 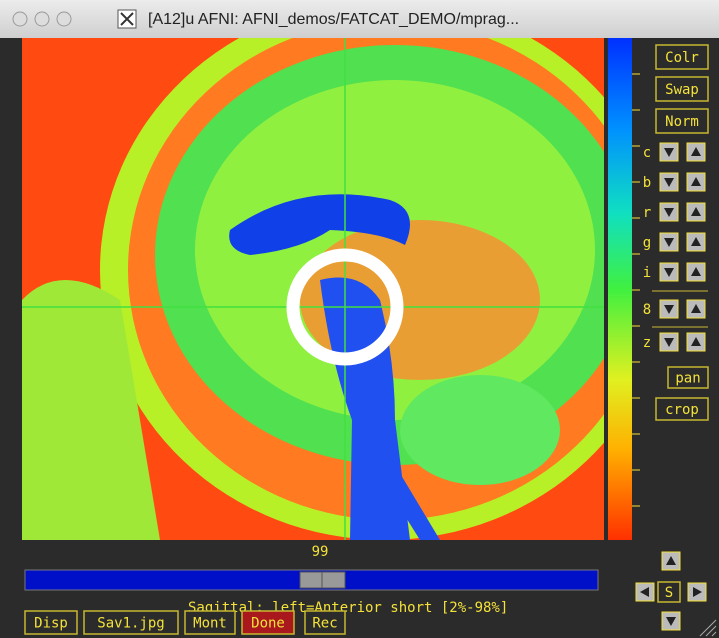 What do you see at coordinates (647, 343) in the screenshot?
I see `control-label: z` at bounding box center [647, 343].